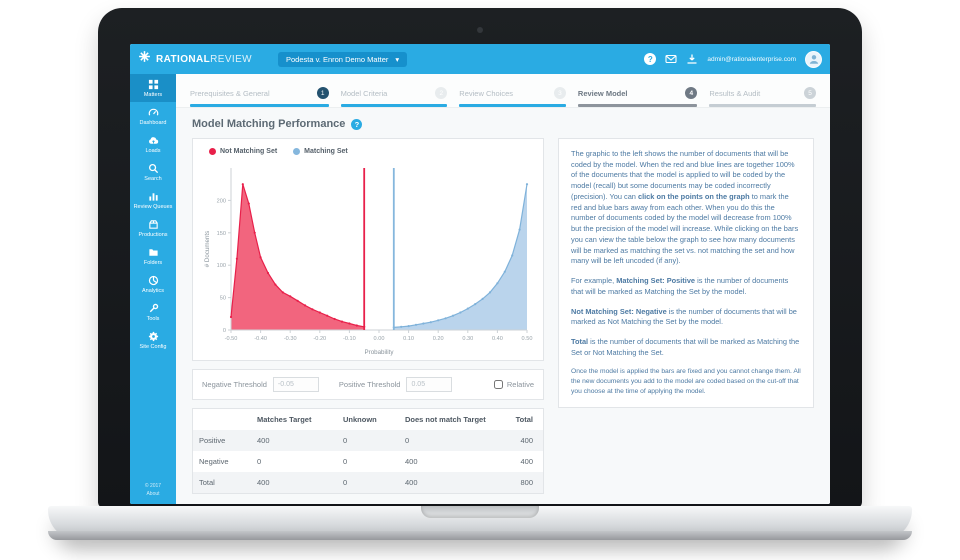  What do you see at coordinates (735, 93) in the screenshot?
I see `step-label: Results & Audit` at bounding box center [735, 93].